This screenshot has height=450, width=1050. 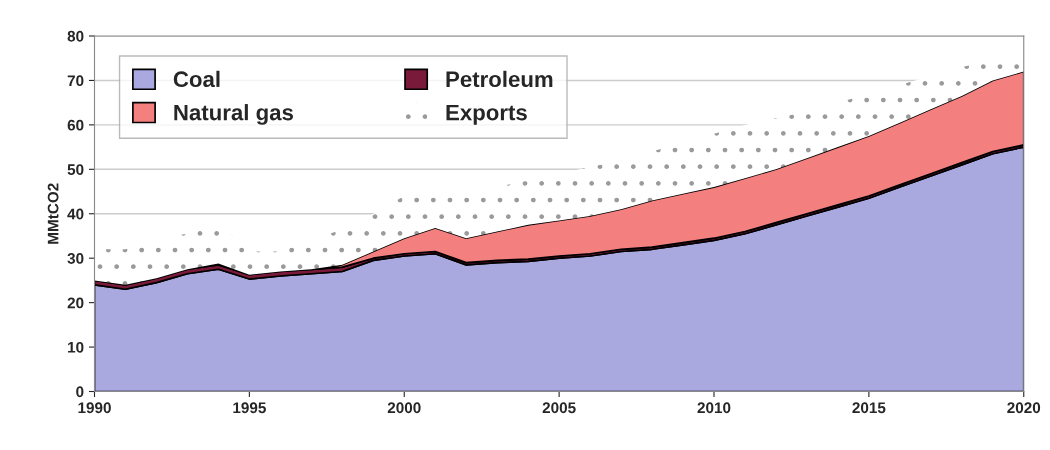 What do you see at coordinates (75, 258) in the screenshot?
I see `y-tick-label: 30` at bounding box center [75, 258].